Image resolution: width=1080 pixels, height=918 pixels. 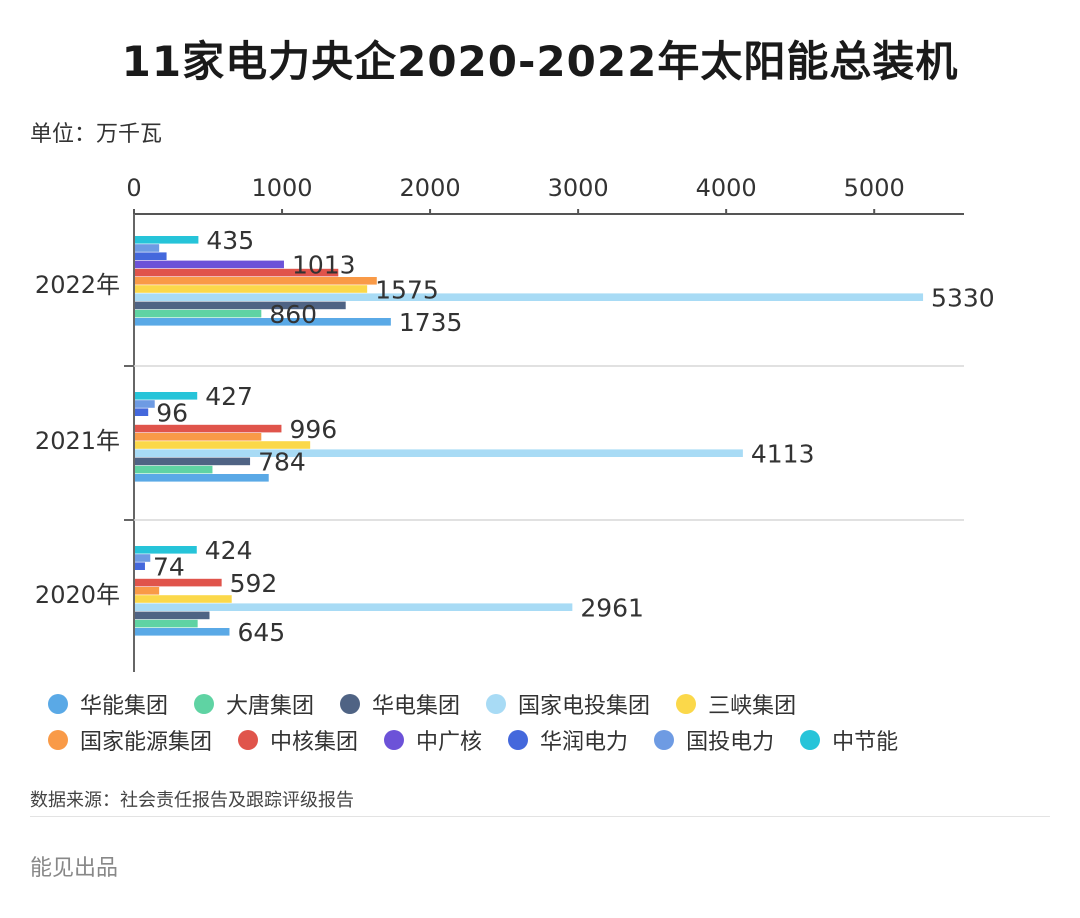 I want to click on data-label: 1013, so click(x=324, y=265).